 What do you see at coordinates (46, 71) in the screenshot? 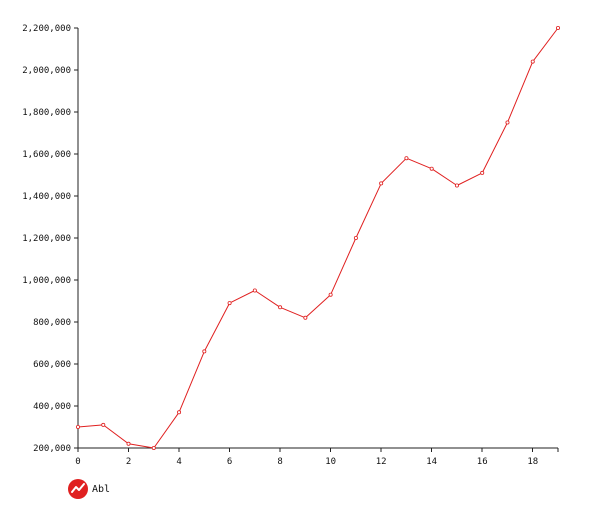
I see `y-tick-label: 2,000,000` at bounding box center [46, 71].